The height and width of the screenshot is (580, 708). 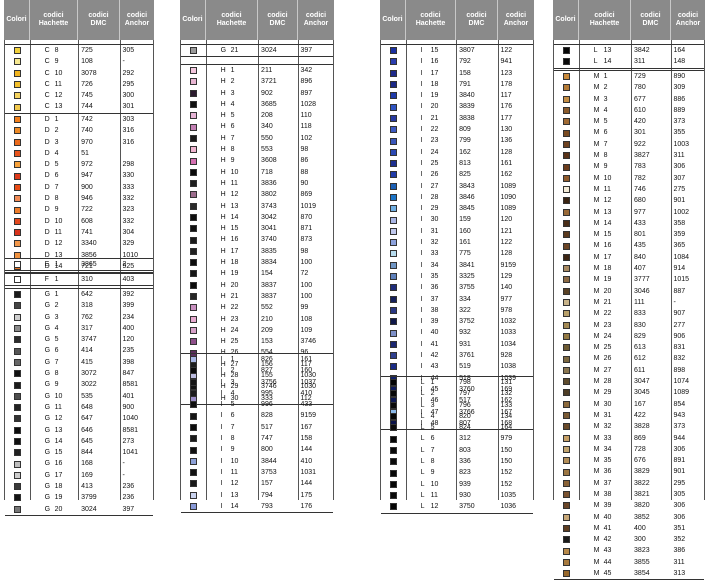 What do you see at coordinates (640, 269) in the screenshot?
I see `dmc-code: 407` at bounding box center [640, 269].